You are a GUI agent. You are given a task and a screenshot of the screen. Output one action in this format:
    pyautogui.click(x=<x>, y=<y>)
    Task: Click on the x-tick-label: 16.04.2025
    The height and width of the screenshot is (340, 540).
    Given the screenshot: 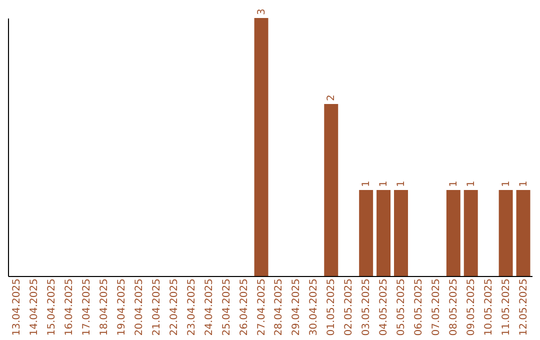 What is the action you would take?
    pyautogui.click(x=70, y=307)
    